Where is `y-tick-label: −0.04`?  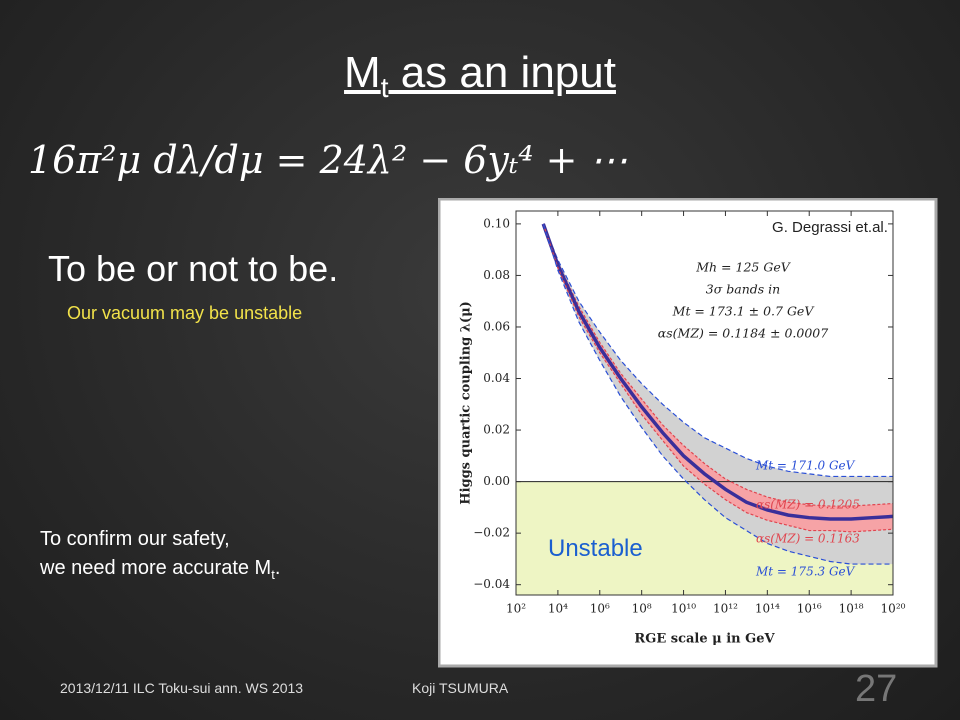
y-tick-label: −0.04 is located at coordinates (491, 584).